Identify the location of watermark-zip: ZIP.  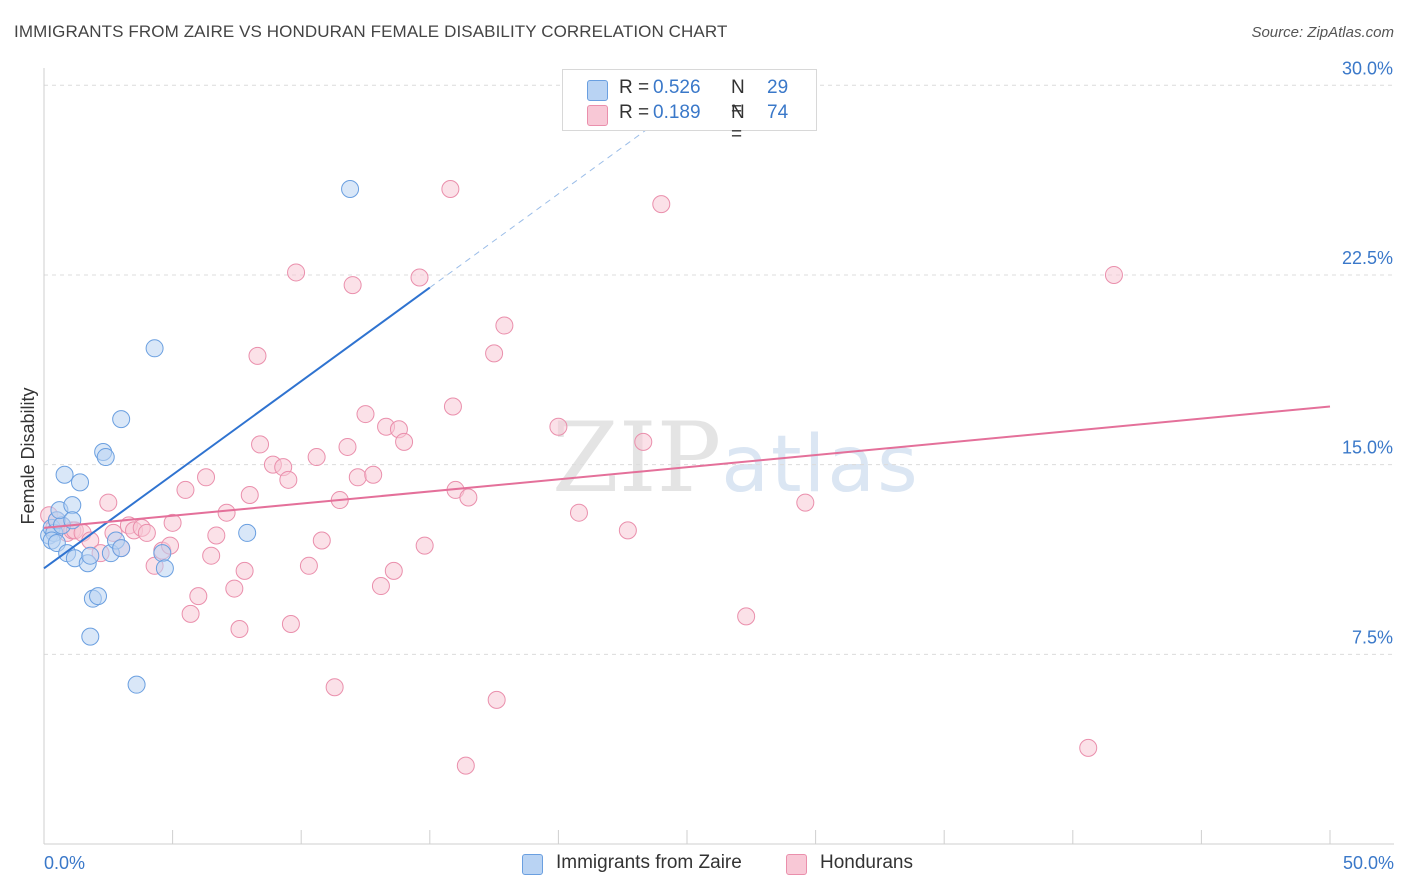
(637, 458).